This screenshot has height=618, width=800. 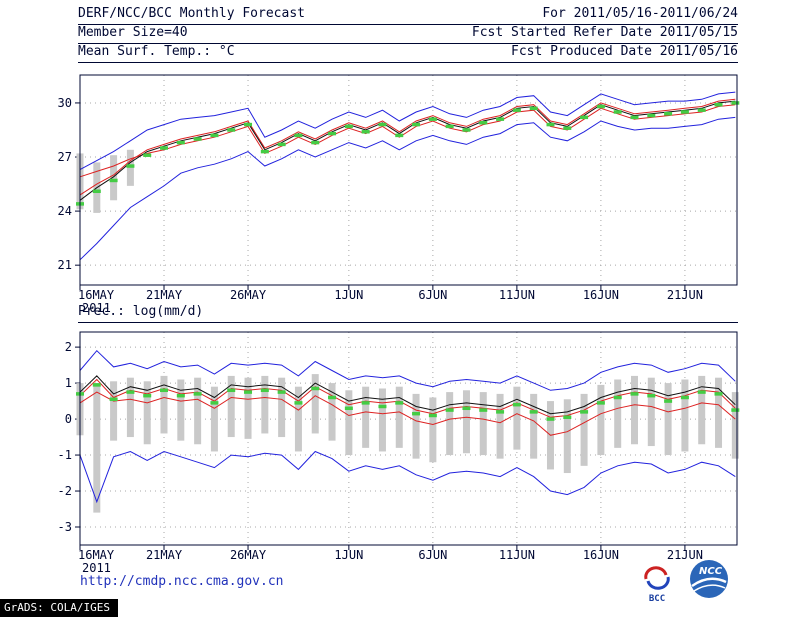 I want to click on prec-panel-title: Prec.: log(mm/d), so click(x=408, y=313).